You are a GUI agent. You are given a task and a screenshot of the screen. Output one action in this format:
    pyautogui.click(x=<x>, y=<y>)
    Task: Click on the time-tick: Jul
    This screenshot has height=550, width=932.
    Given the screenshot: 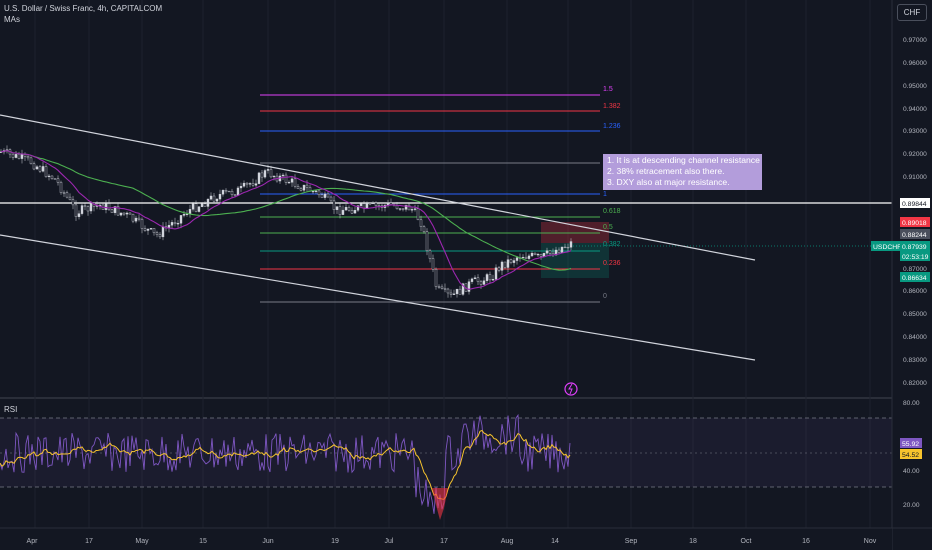 What is the action you would take?
    pyautogui.click(x=389, y=541)
    